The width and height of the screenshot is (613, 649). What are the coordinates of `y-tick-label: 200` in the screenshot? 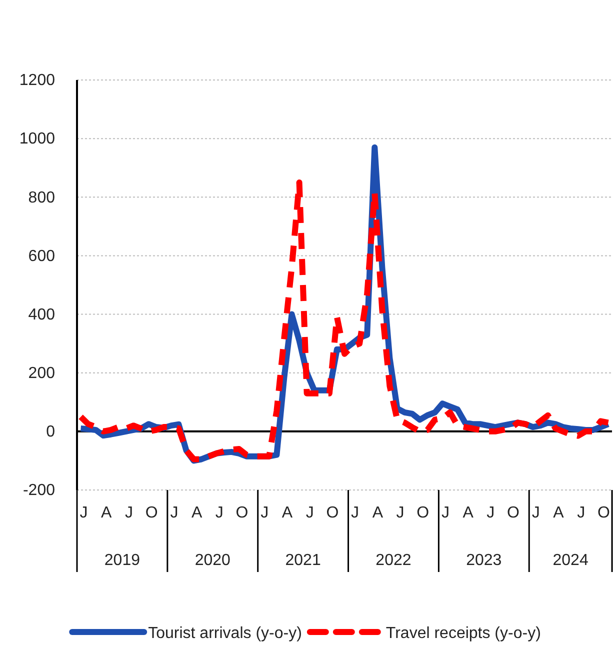 It's located at (42, 373).